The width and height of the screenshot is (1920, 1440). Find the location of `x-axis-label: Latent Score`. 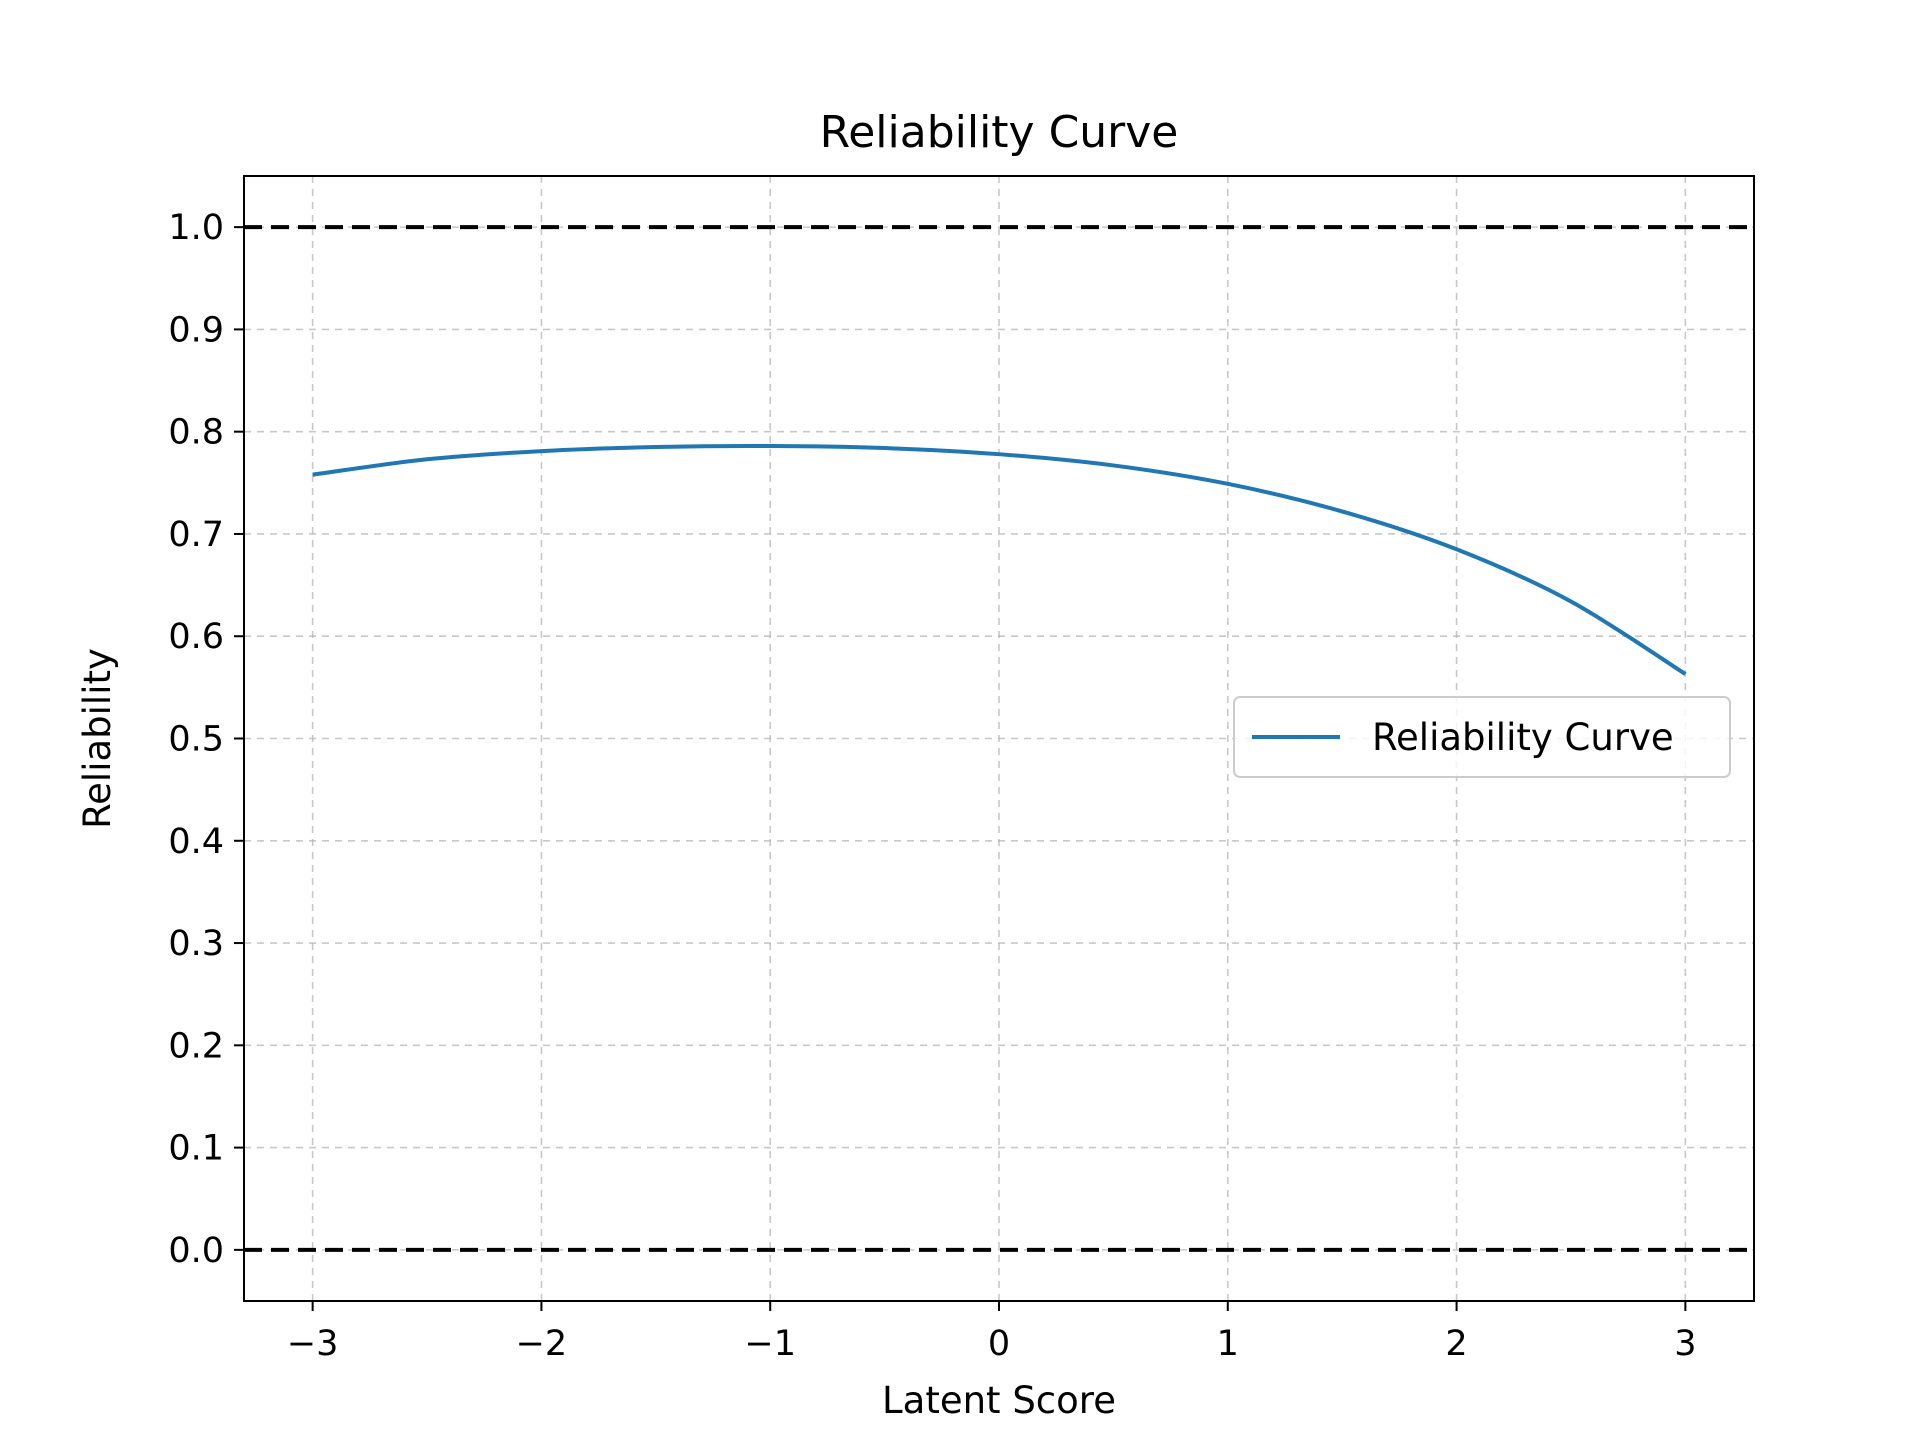

x-axis-label: Latent Score is located at coordinates (999, 1400).